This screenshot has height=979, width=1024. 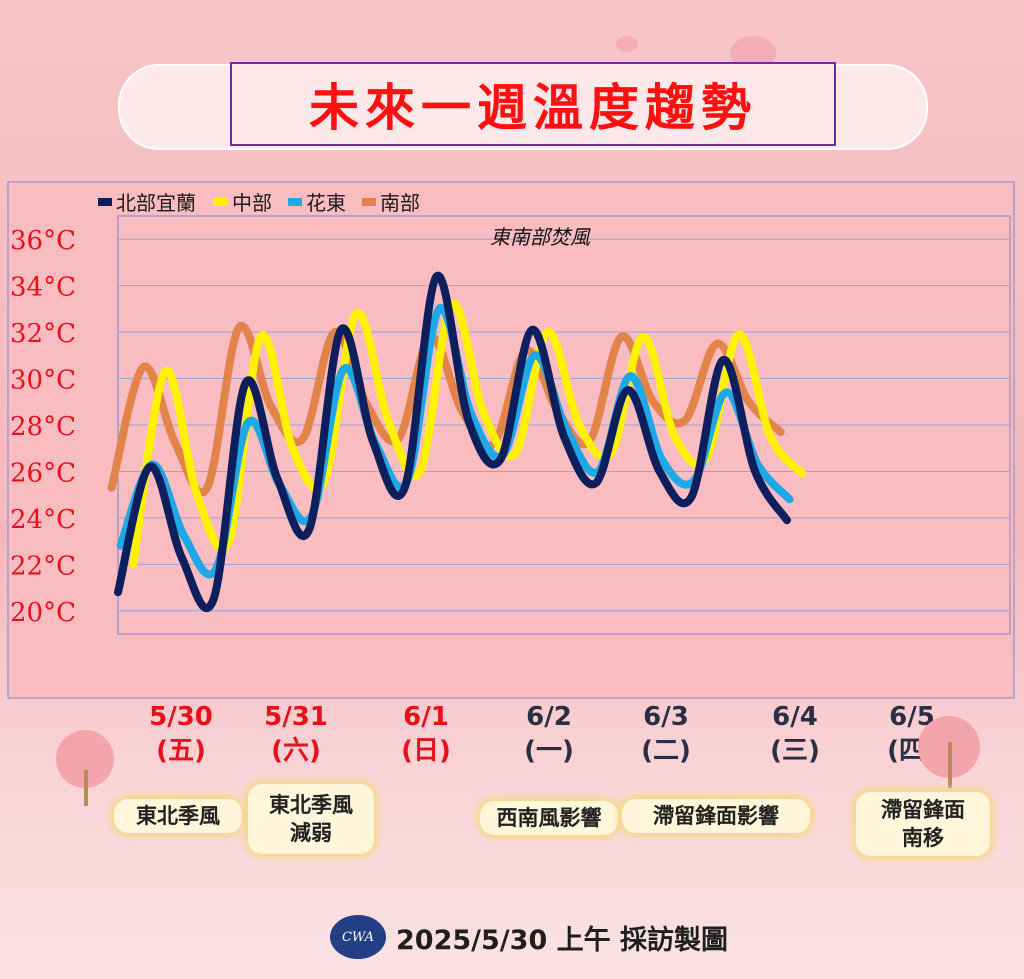 What do you see at coordinates (533, 108) in the screenshot?
I see `page-title: 未來一週溫度趨勢` at bounding box center [533, 108].